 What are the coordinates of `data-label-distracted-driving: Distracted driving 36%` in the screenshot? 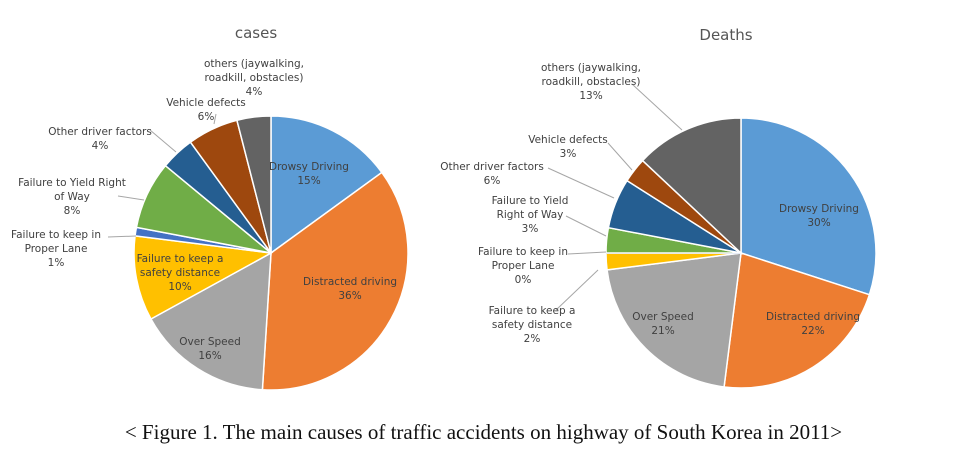 It's located at (350, 289).